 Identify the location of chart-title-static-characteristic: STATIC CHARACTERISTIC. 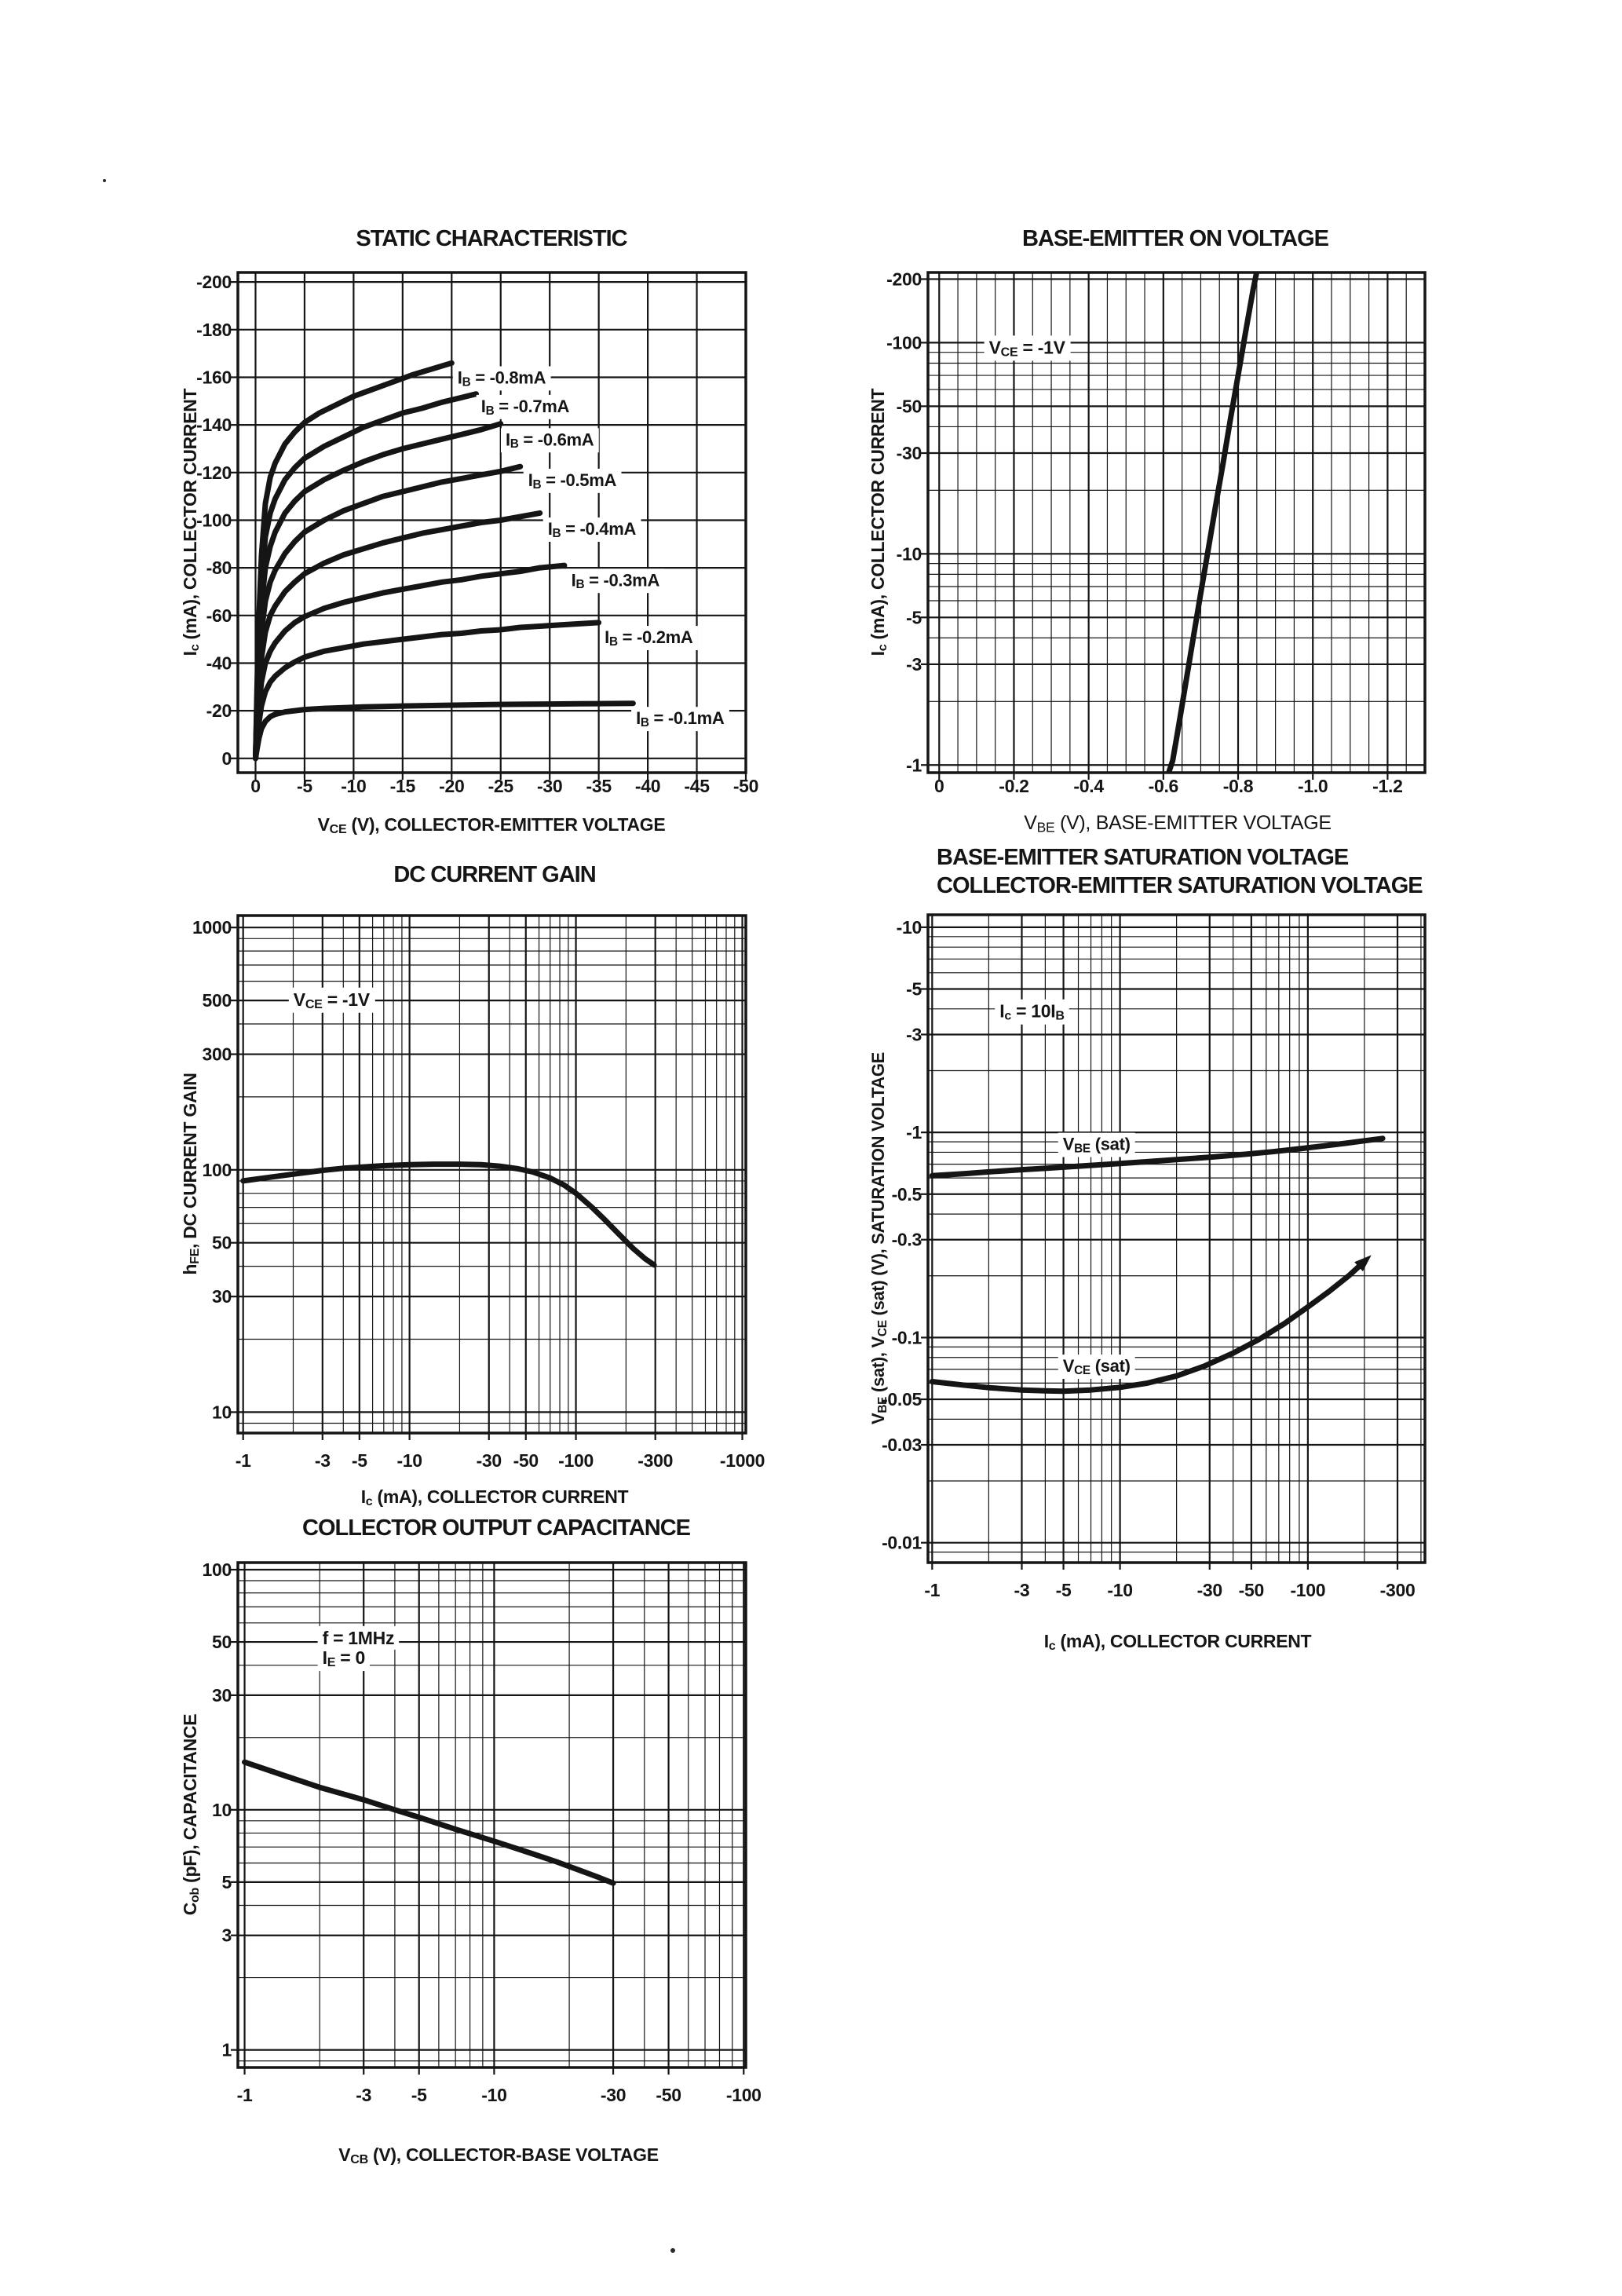
(491, 238).